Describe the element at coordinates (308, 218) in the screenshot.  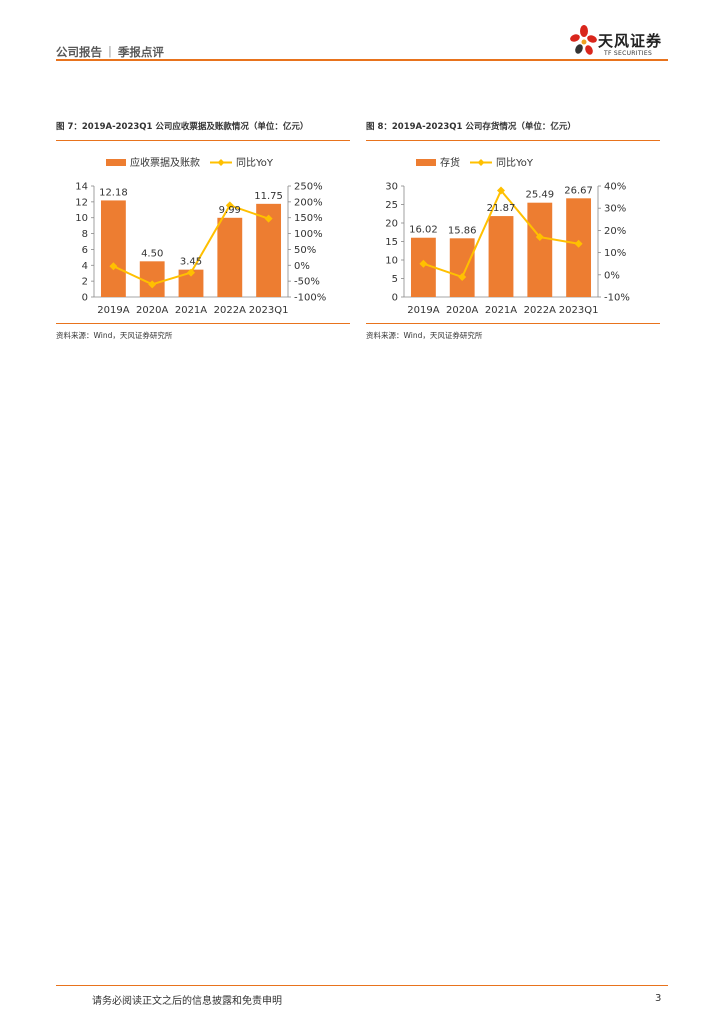
I see `right-tick-label: 150%` at that location.